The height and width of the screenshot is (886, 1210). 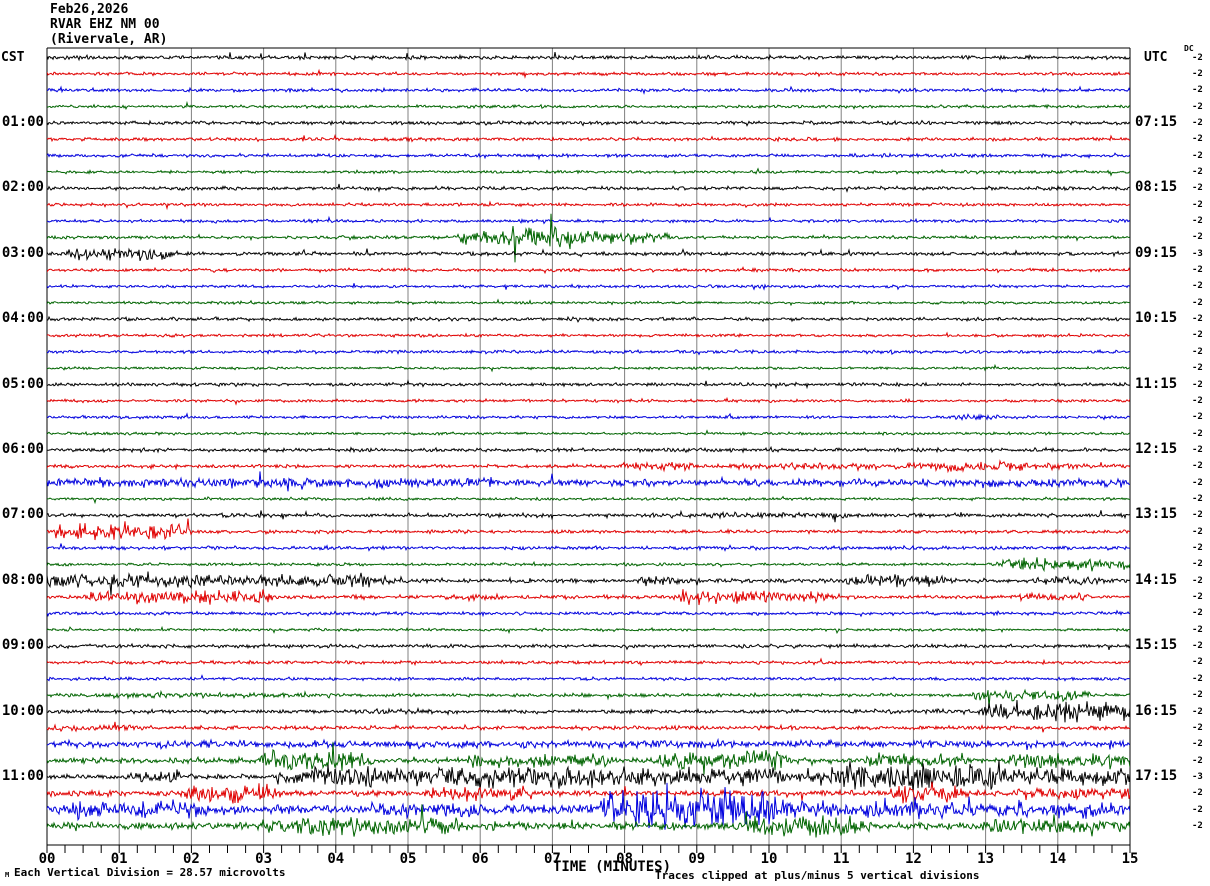 I want to click on x-tick-label: 09, so click(x=697, y=859).